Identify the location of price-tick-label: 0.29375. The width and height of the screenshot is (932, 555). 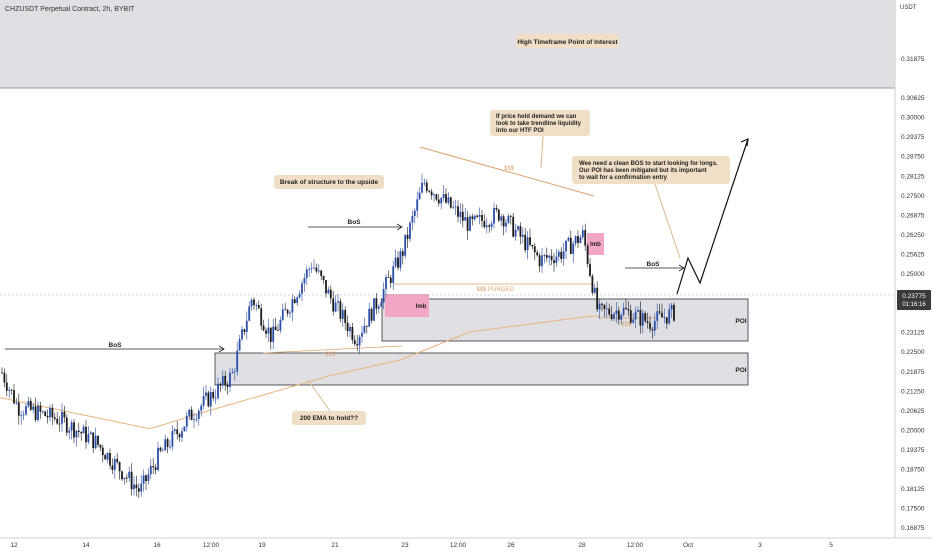
(913, 137).